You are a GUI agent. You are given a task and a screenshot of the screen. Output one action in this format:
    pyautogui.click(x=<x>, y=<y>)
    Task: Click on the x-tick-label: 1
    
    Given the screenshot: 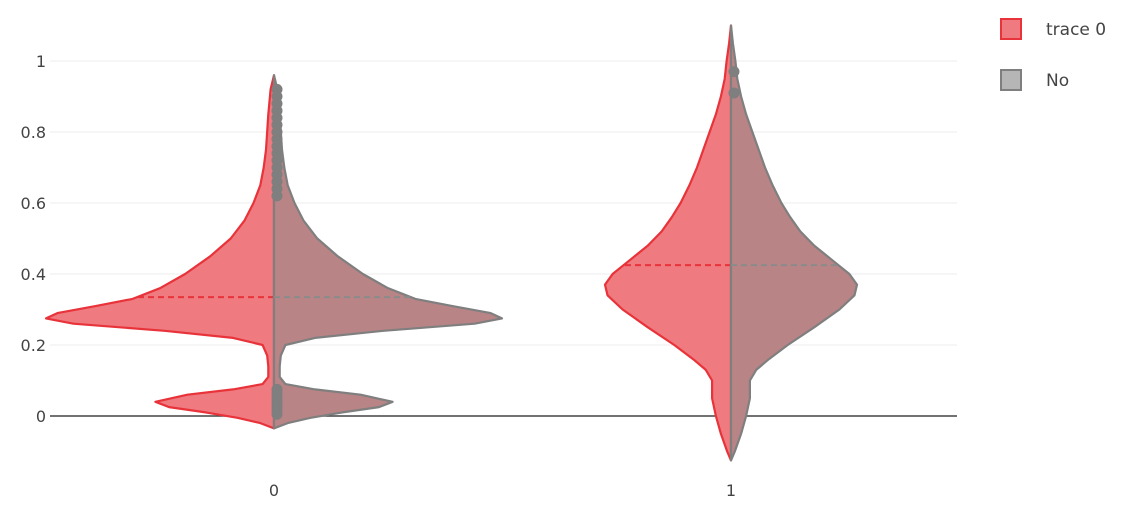 What is the action you would take?
    pyautogui.click(x=731, y=490)
    